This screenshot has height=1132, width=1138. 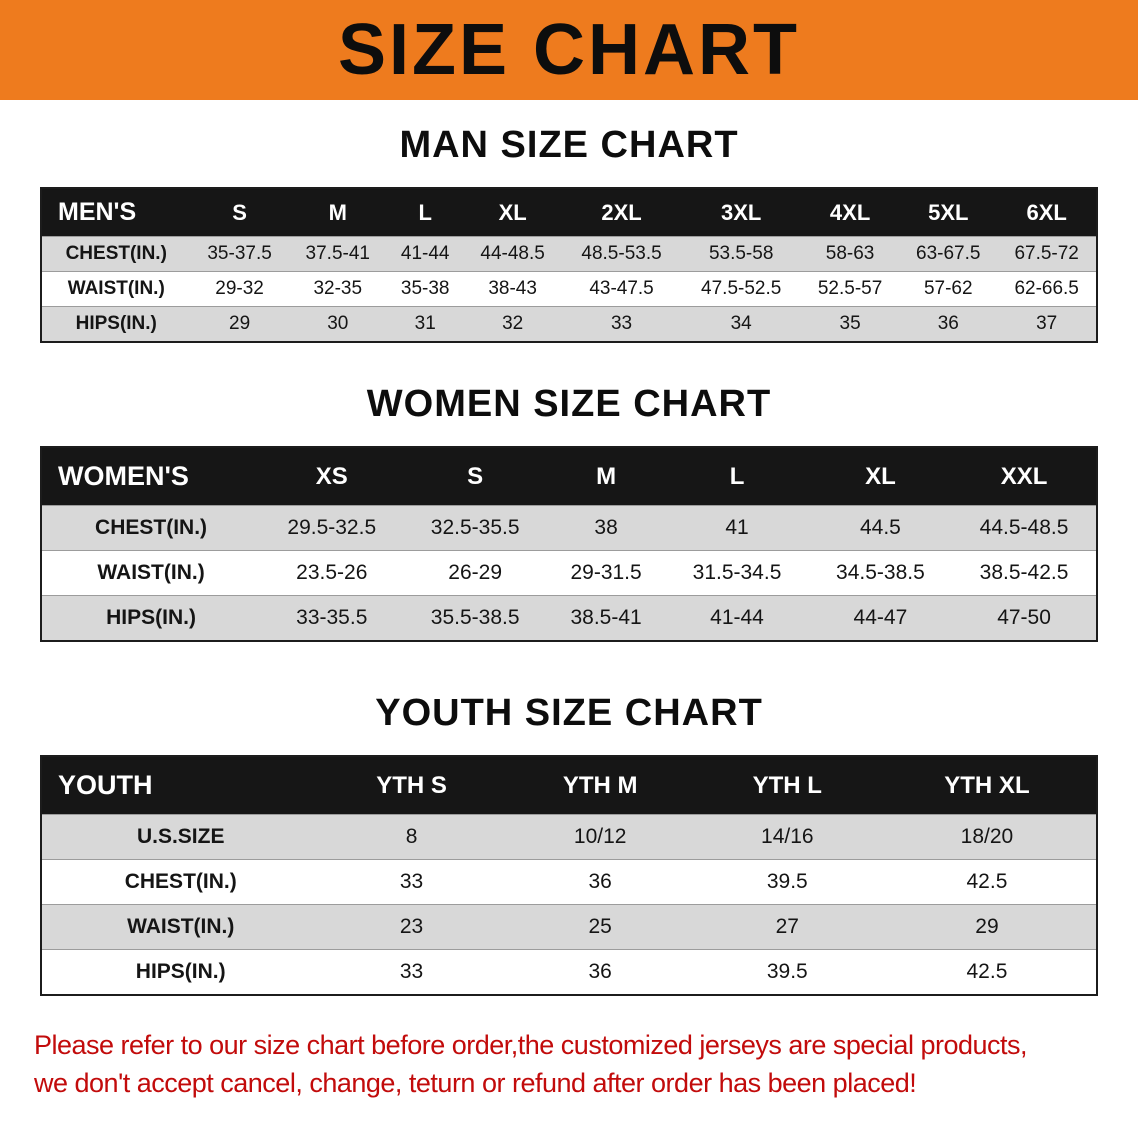 I want to click on value-cell: 23, so click(x=411, y=927).